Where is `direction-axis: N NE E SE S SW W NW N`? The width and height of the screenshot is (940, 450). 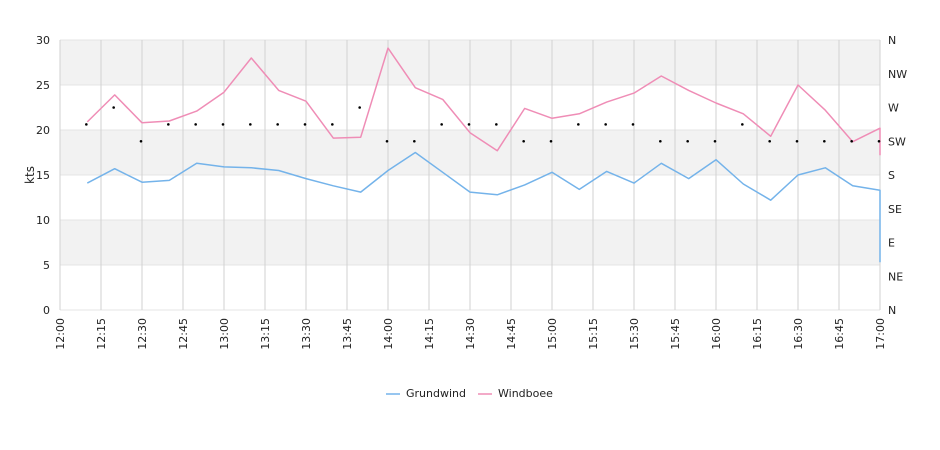 direction-axis: N NE E SE S SW W NW N is located at coordinates (897, 175).